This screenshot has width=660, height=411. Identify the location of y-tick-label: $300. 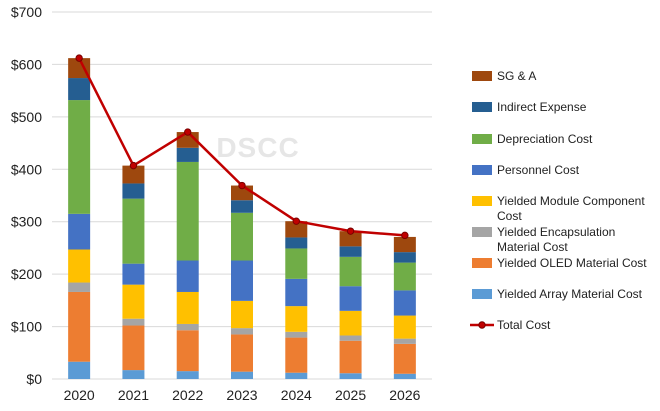
(26, 222).